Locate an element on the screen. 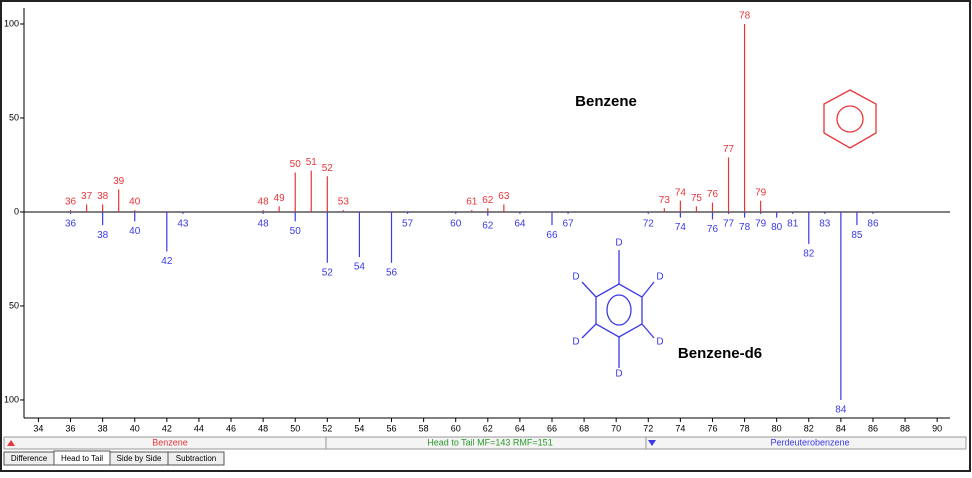  peak-label: 63 is located at coordinates (504, 196).